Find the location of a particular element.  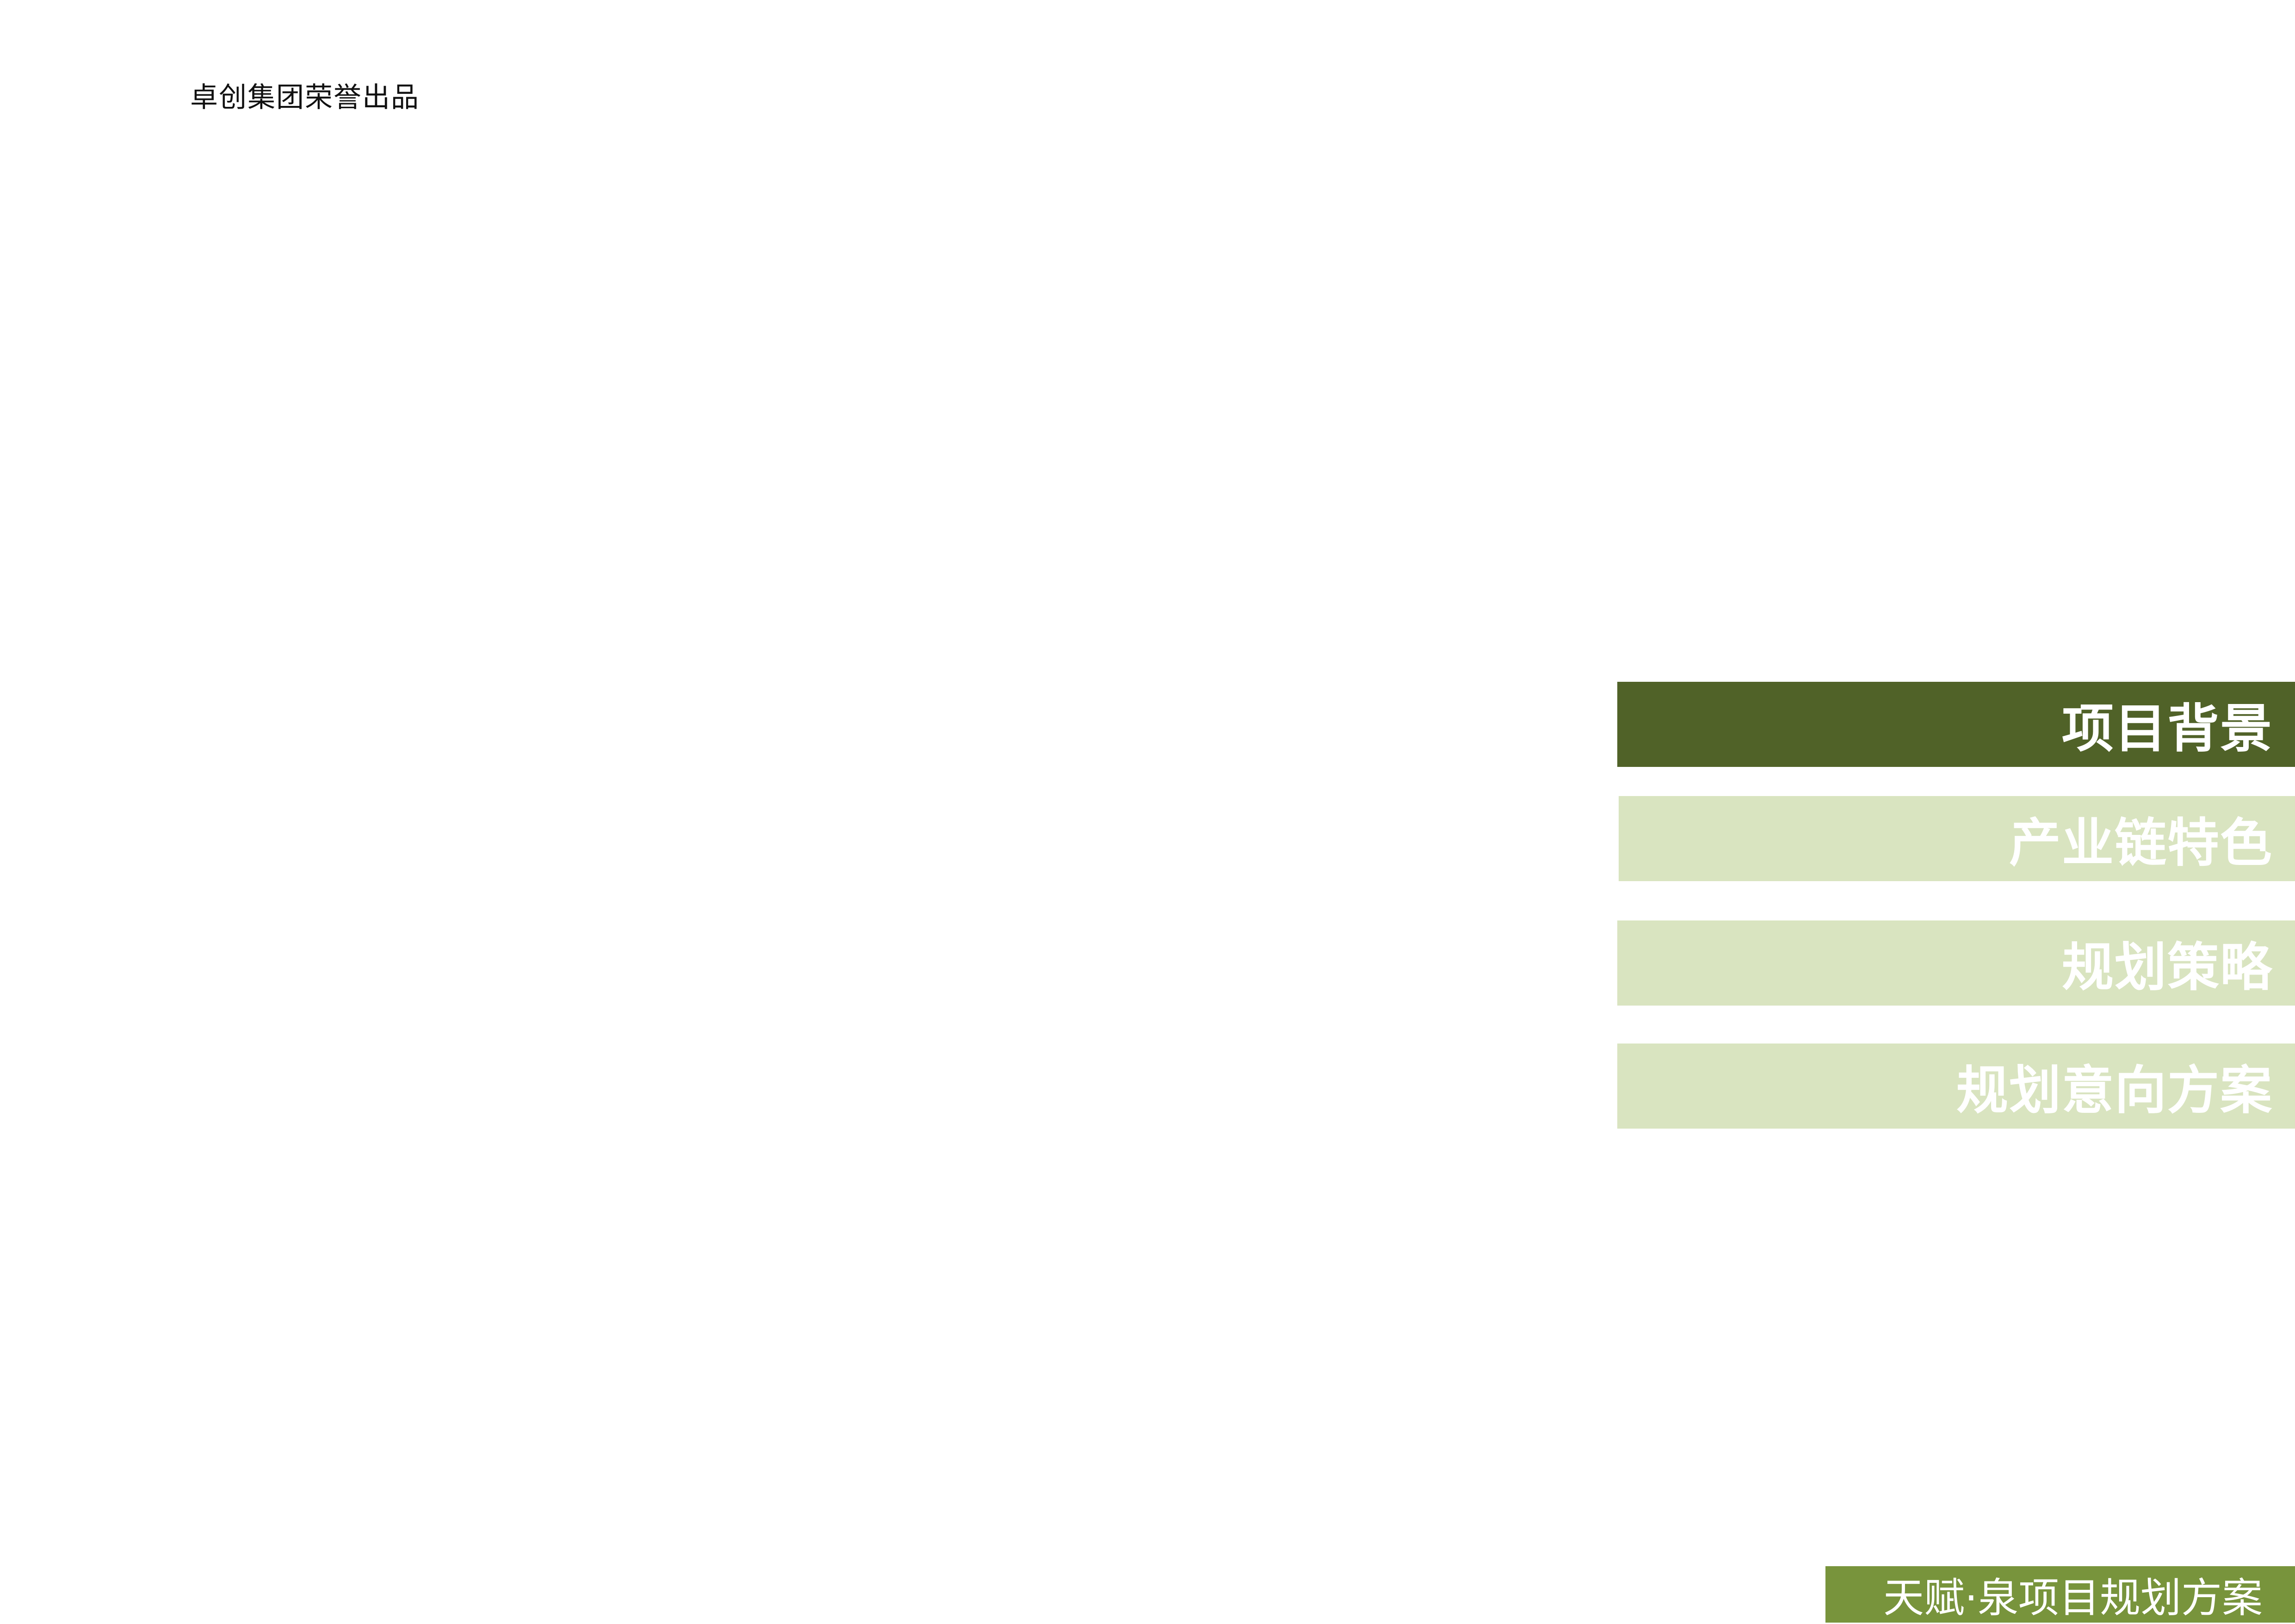

nav-item-industry-chain: 产业链特色 is located at coordinates (1957, 838).